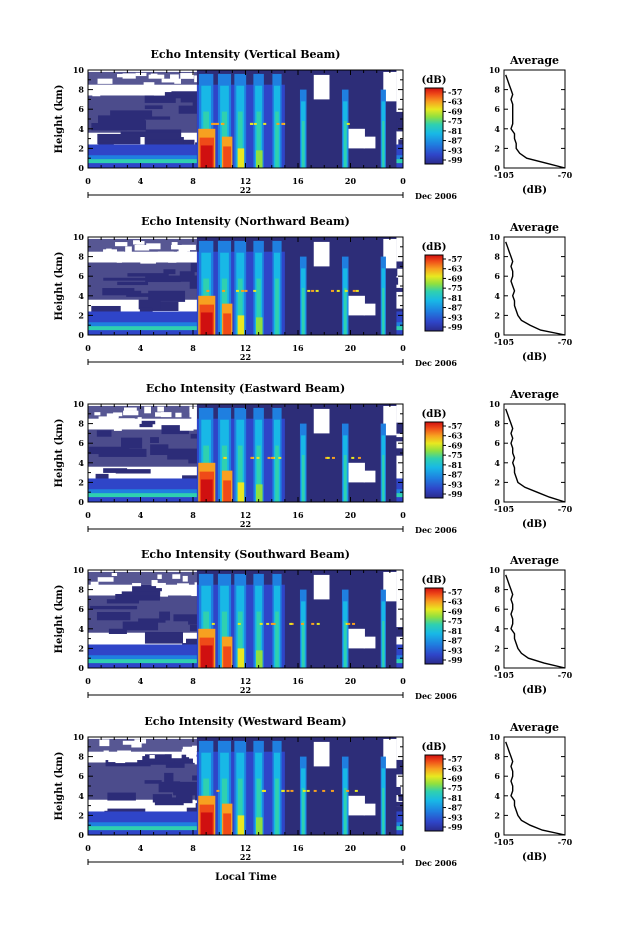  Describe the element at coordinates (455, 798) in the screenshot. I see `colorbar-tick-label: -81` at that location.